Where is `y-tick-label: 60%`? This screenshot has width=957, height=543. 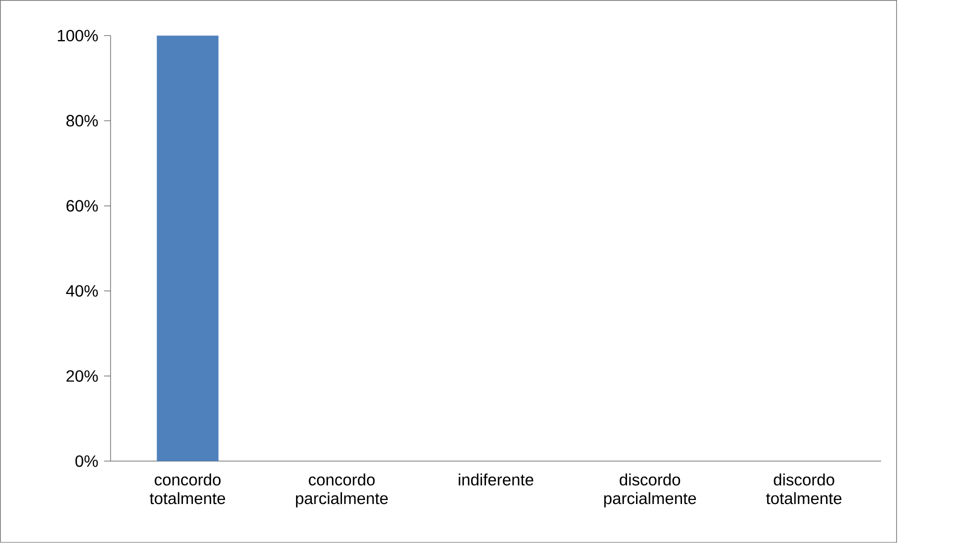 y-tick-label: 60% is located at coordinates (82, 206).